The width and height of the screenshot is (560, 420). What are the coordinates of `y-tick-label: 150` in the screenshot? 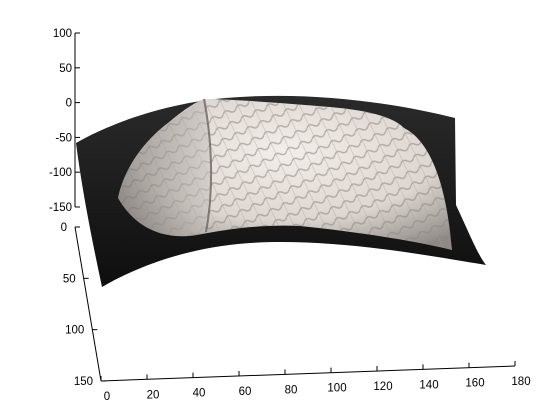 It's located at (83, 382).